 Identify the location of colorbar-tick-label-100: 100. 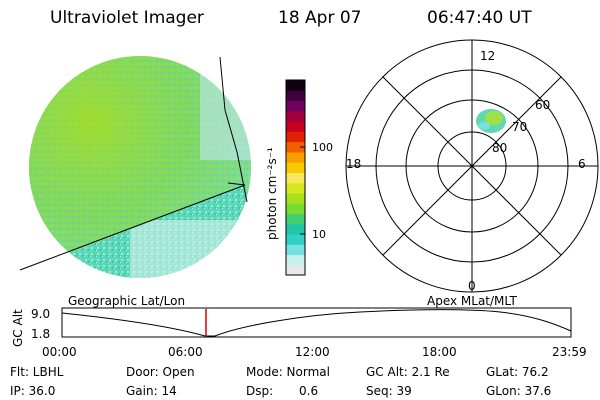
(322, 147).